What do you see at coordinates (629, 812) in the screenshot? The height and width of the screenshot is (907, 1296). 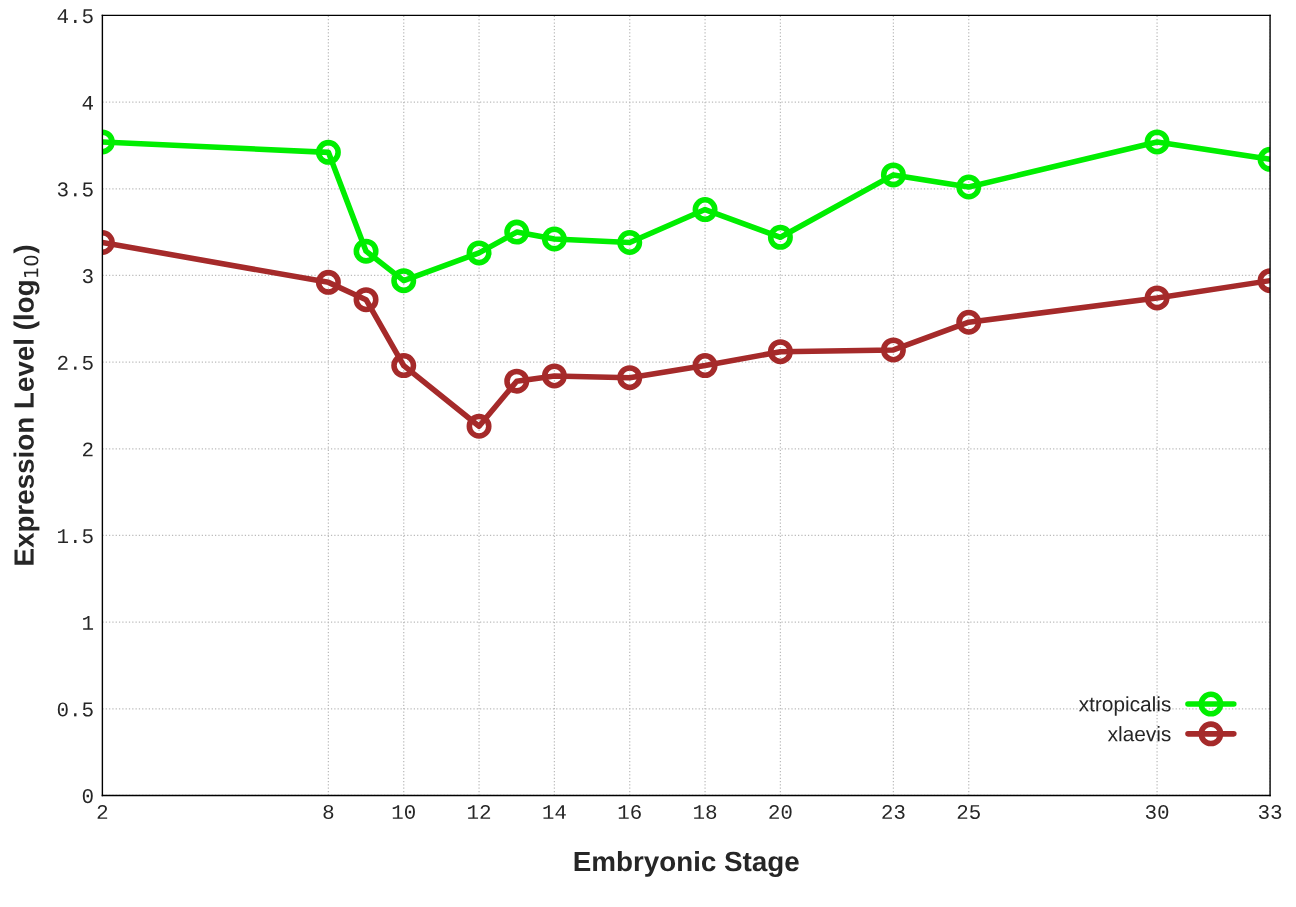 I see `x-tick-label: 16` at bounding box center [629, 812].